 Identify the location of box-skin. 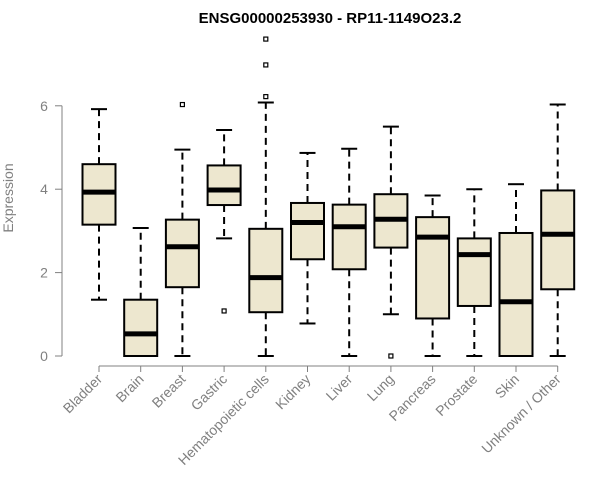
(516, 270).